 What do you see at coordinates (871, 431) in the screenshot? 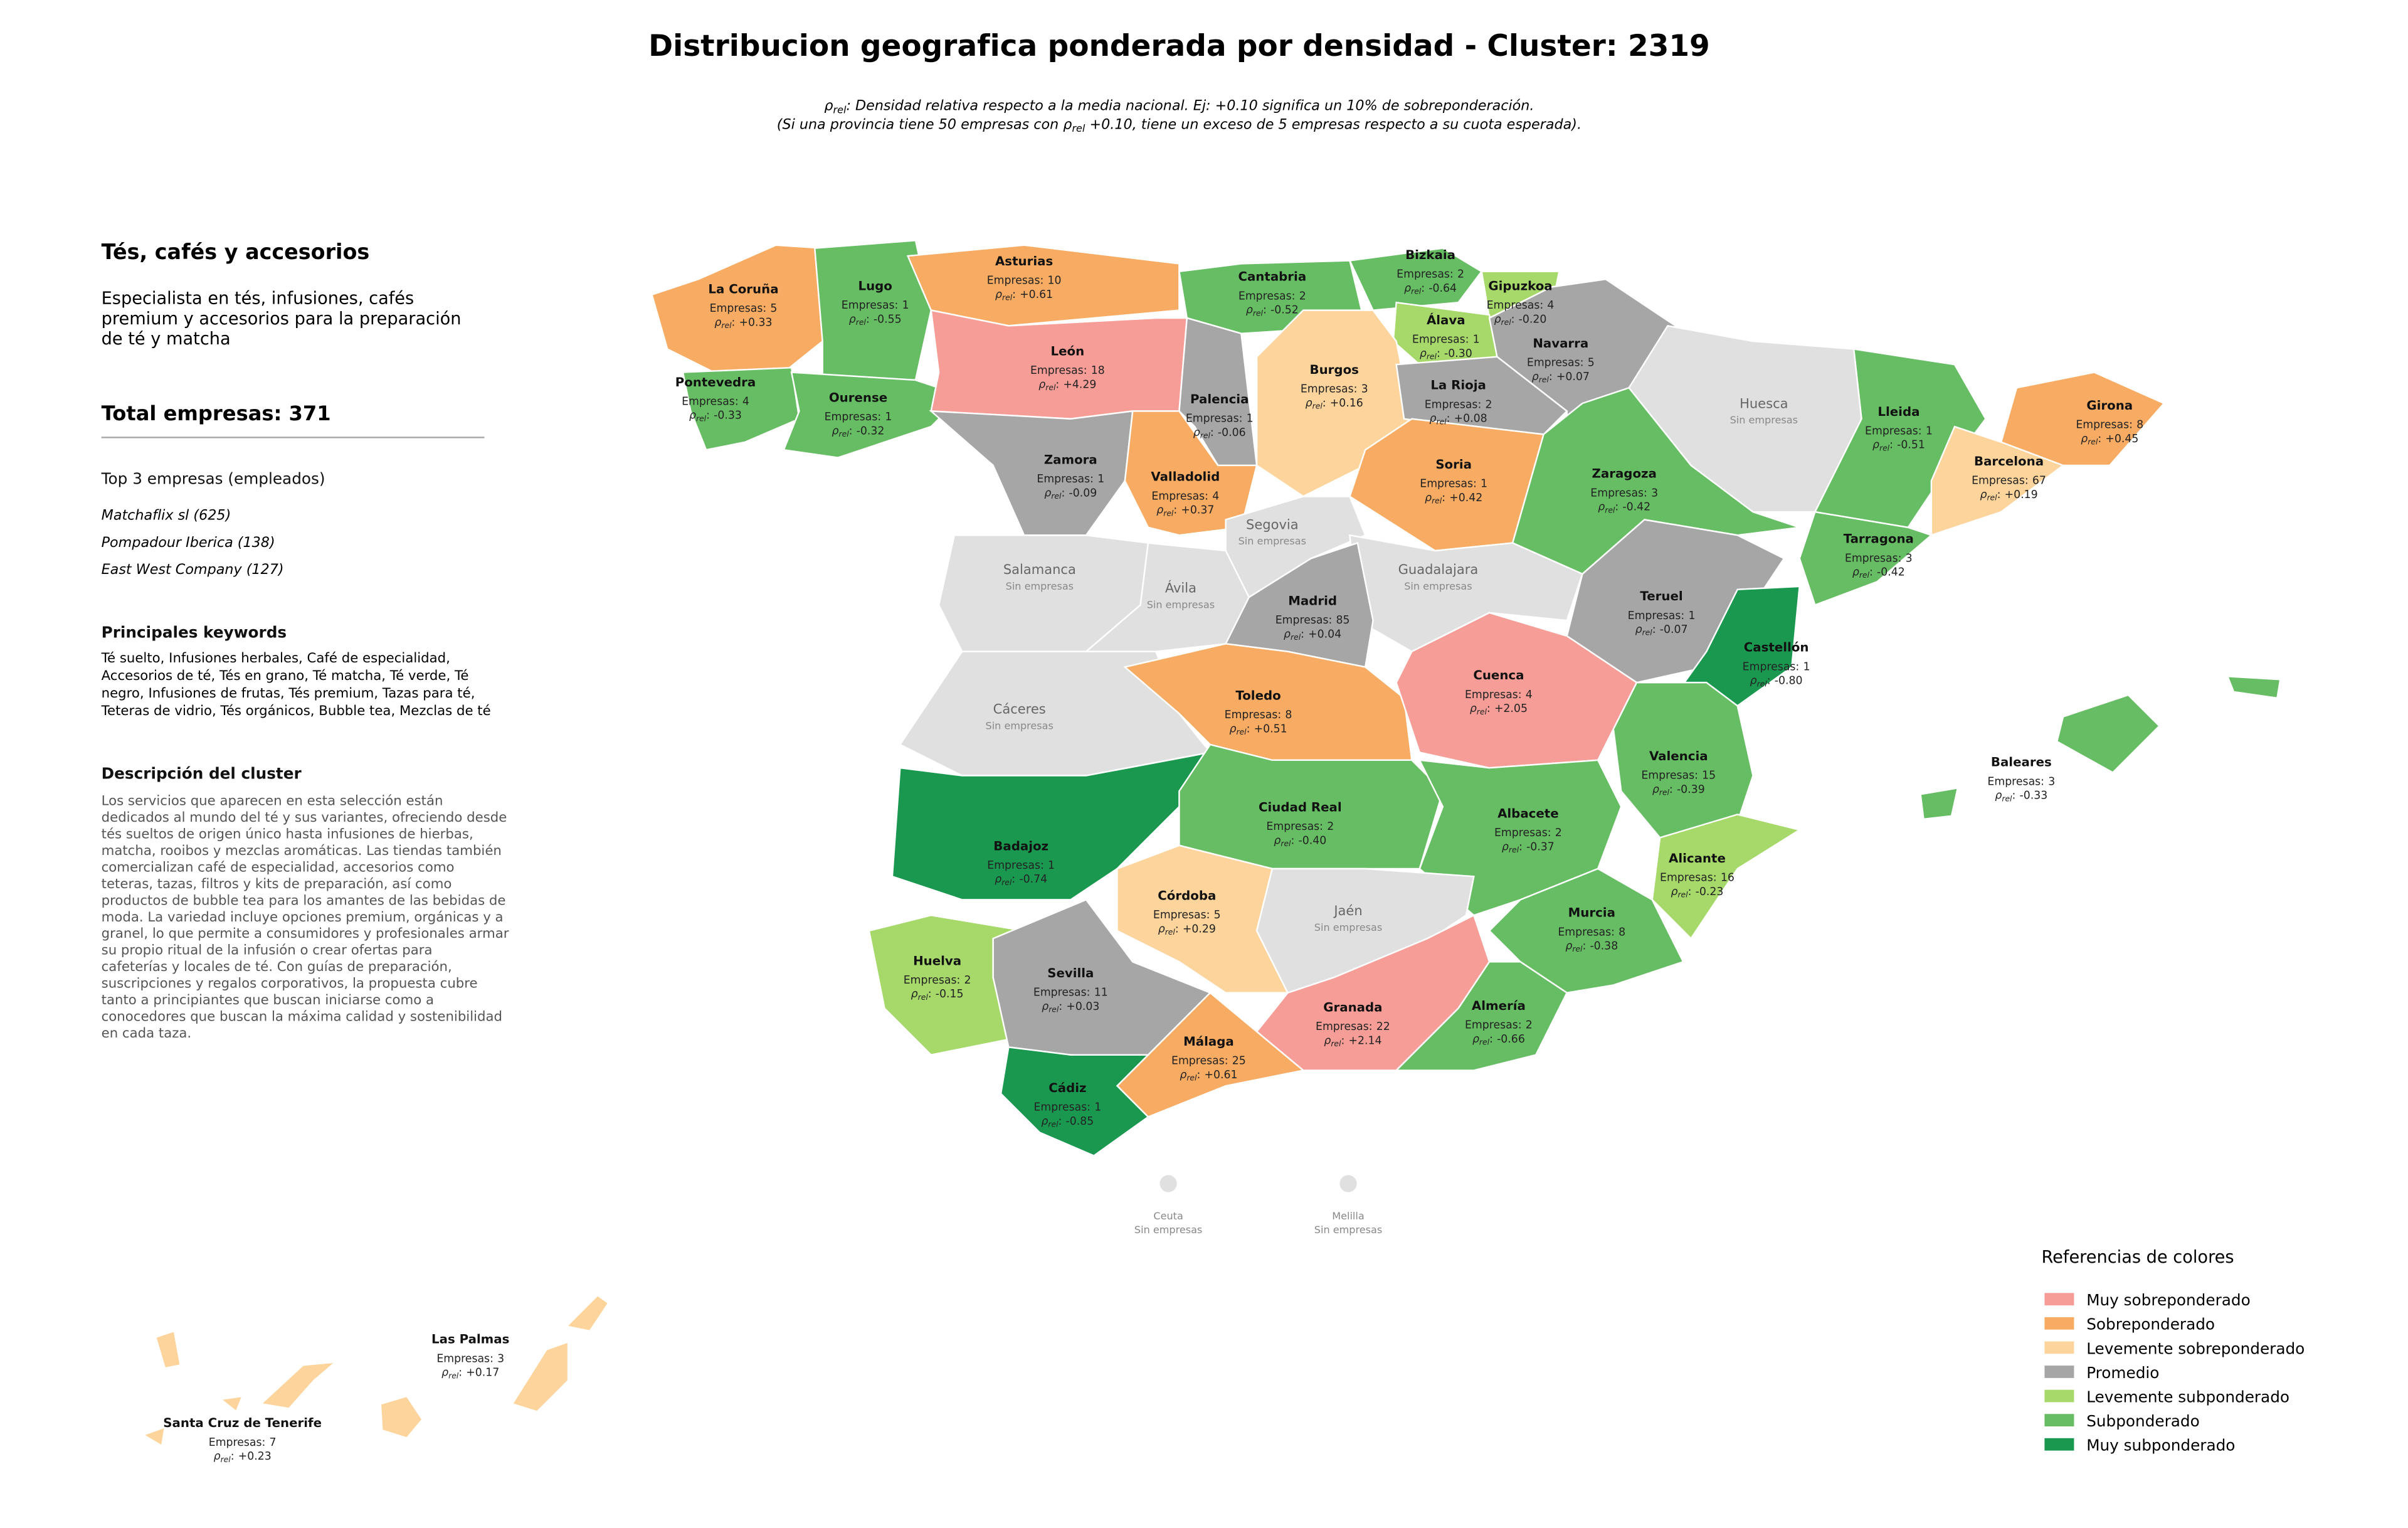
I see `rho-value: -0.32` at bounding box center [871, 431].